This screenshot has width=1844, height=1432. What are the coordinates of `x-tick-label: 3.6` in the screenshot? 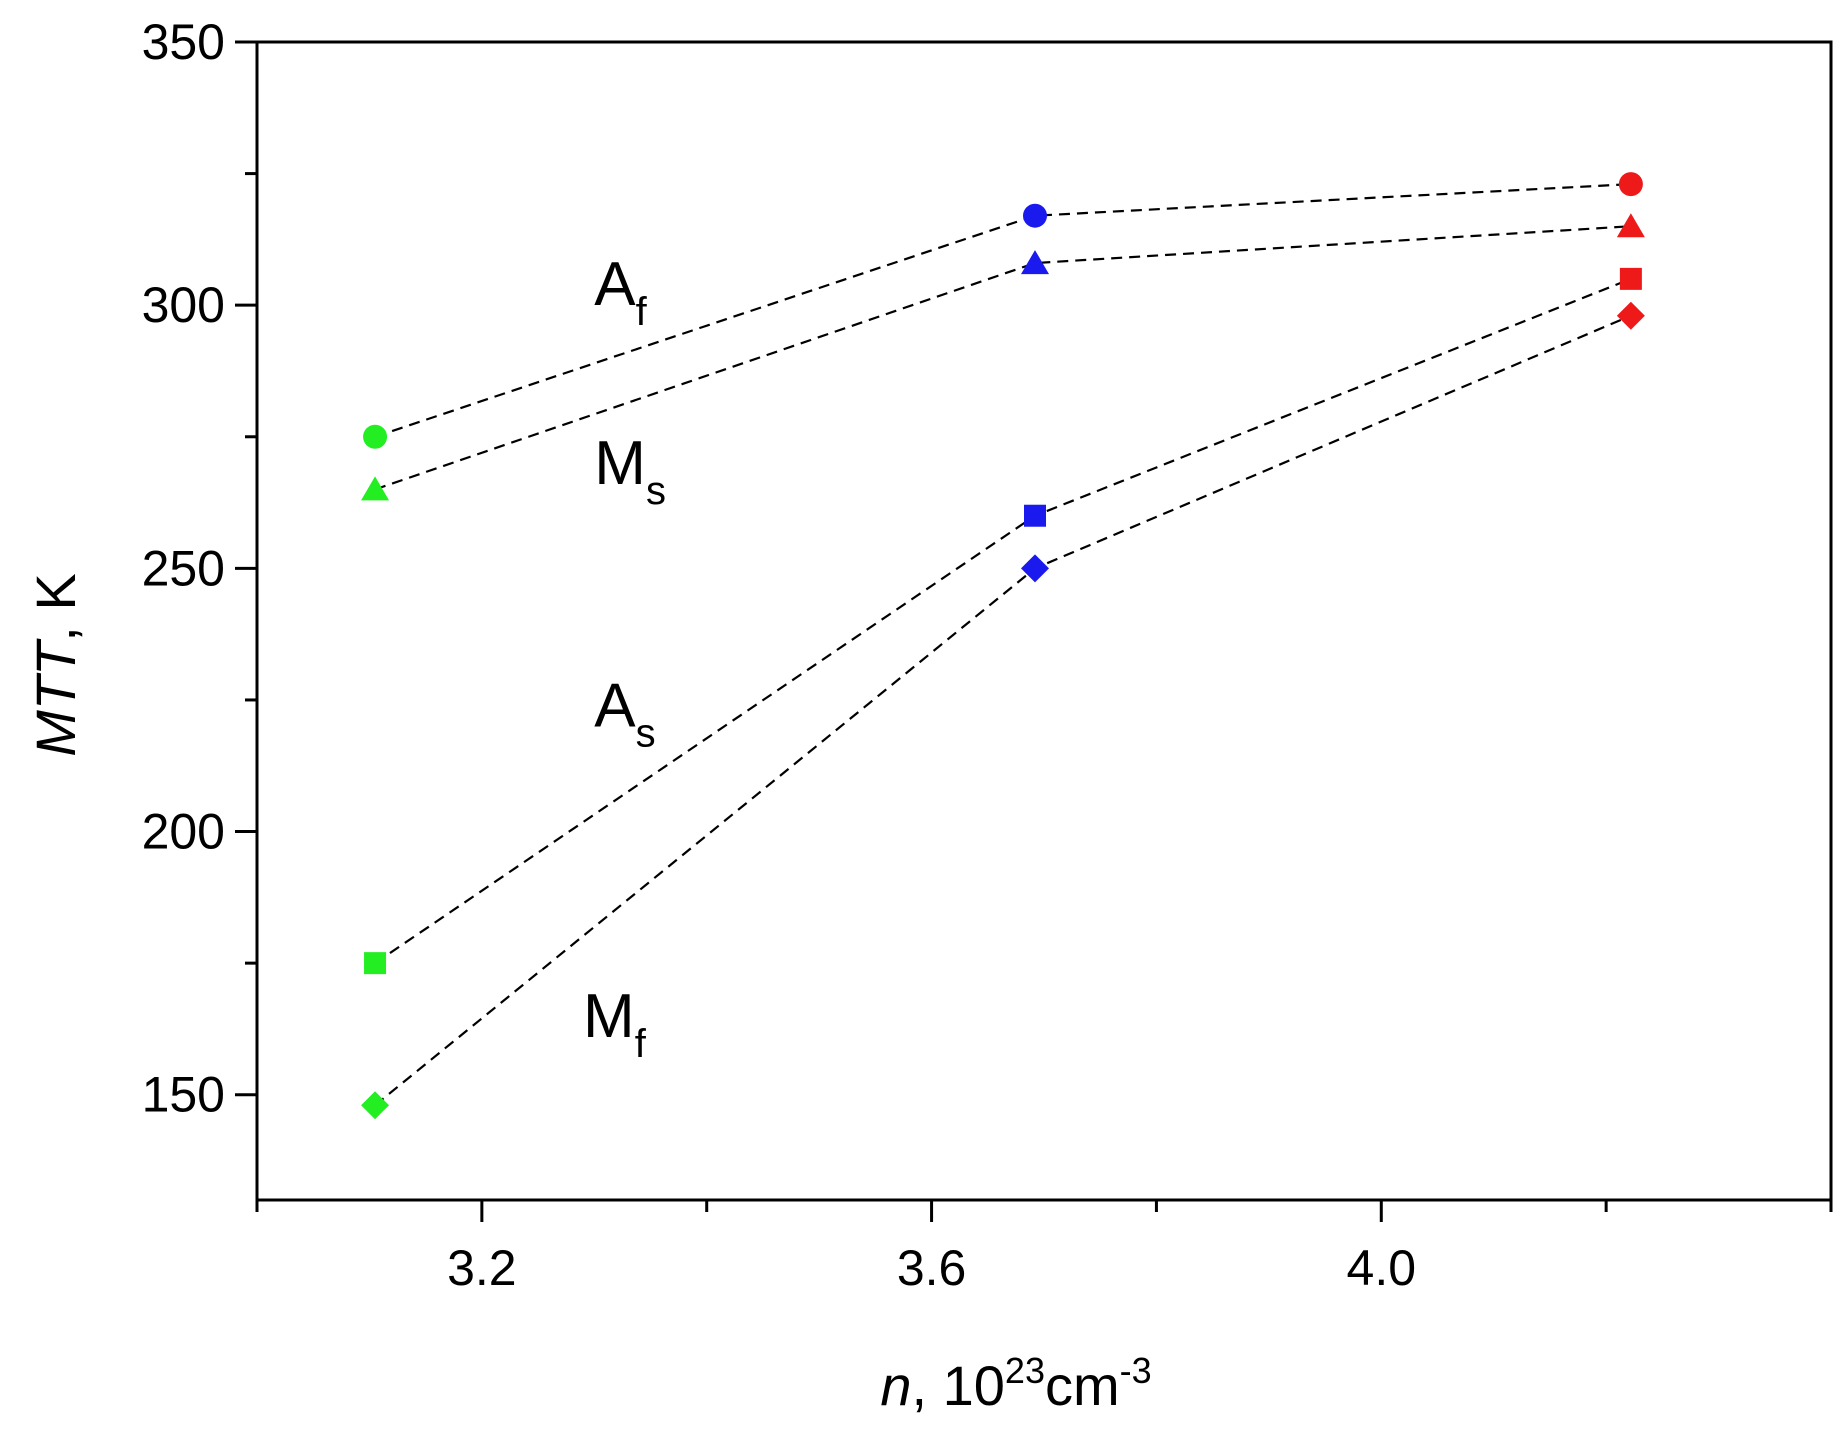 It's located at (932, 1268).